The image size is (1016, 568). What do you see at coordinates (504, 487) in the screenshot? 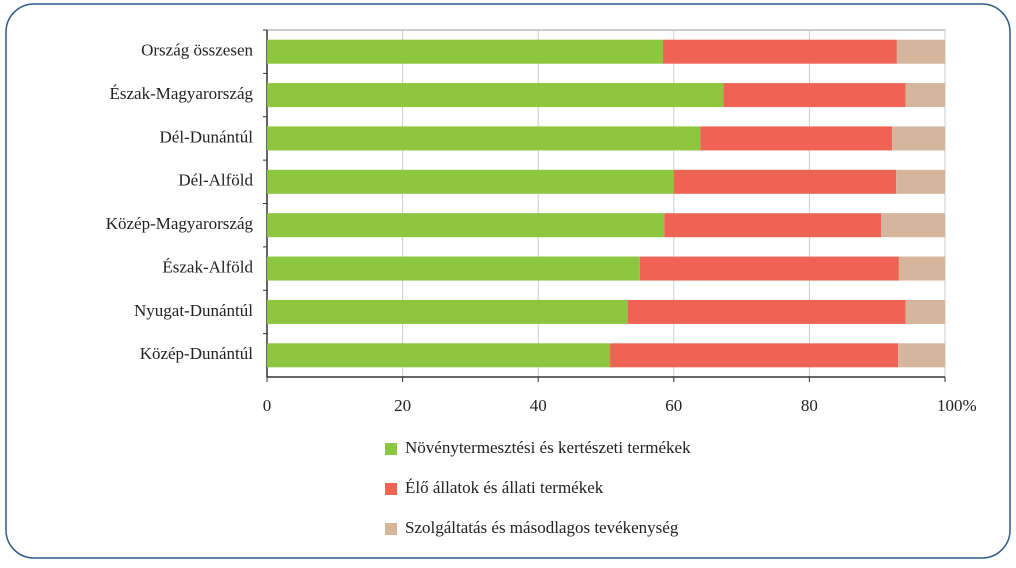
I see `legend-label: Élő állatok és állati termékek` at bounding box center [504, 487].